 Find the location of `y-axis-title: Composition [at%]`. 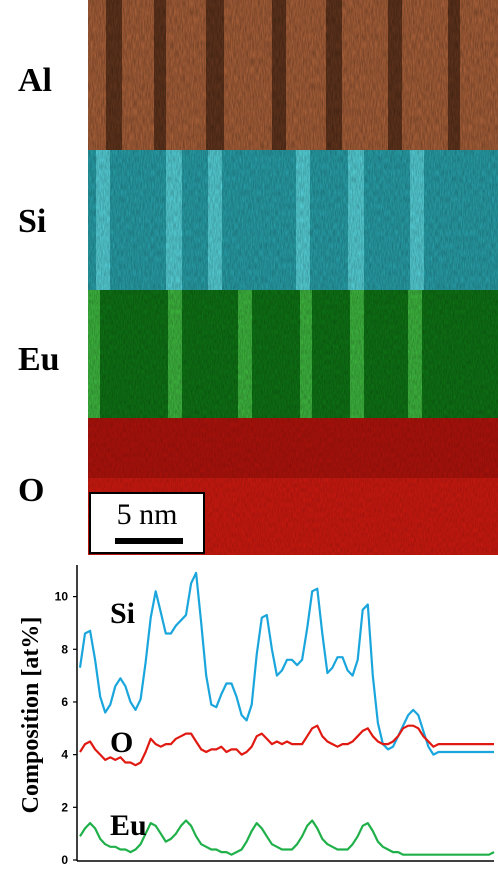

y-axis-title: Composition [at%] is located at coordinates (31, 715).